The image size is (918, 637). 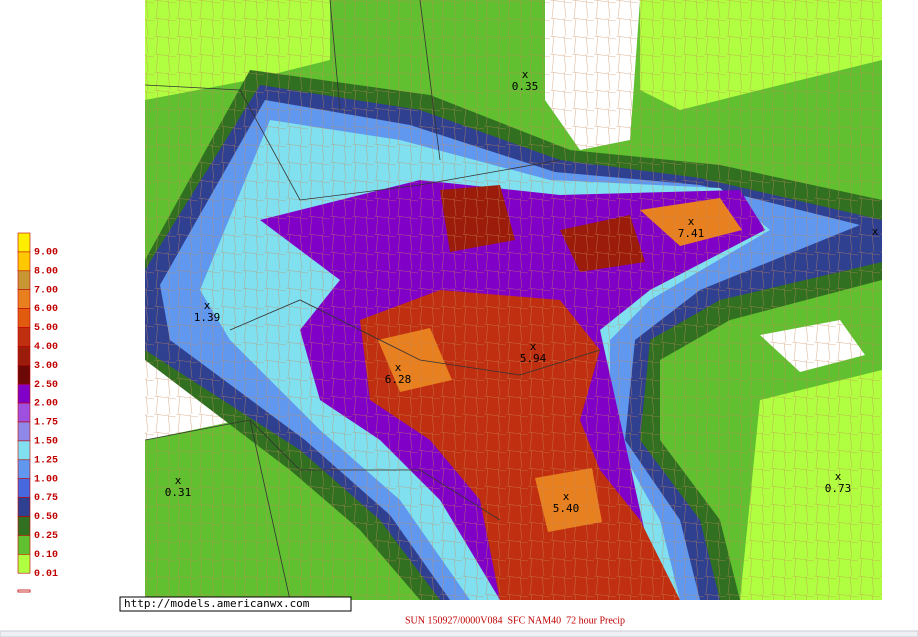 What do you see at coordinates (24, 591) in the screenshot?
I see `legend-base` at bounding box center [24, 591].